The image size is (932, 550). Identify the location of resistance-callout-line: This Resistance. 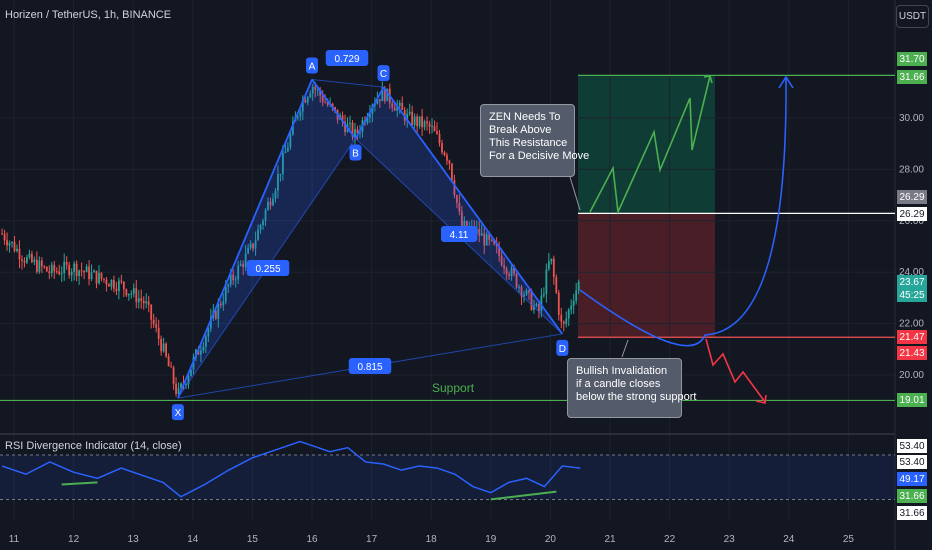
(528, 143).